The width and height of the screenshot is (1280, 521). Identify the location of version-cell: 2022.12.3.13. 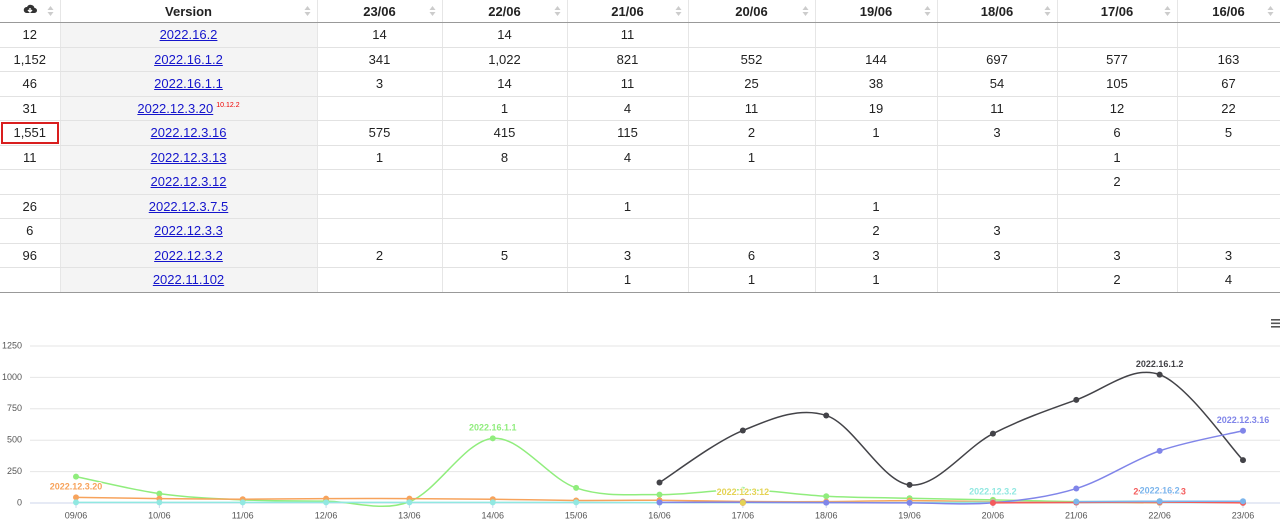
(189, 157).